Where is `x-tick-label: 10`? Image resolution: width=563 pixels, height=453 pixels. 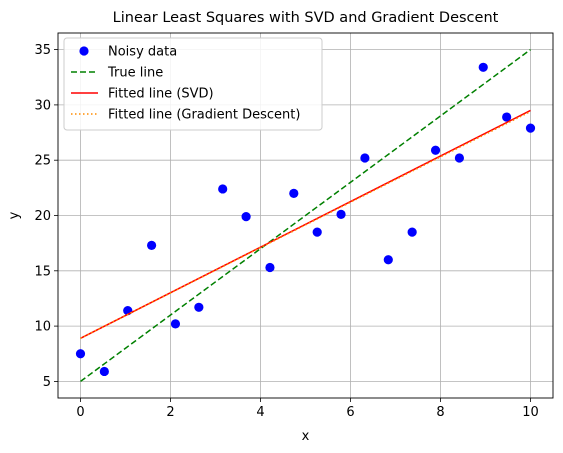
x-tick-label: 10 is located at coordinates (530, 412).